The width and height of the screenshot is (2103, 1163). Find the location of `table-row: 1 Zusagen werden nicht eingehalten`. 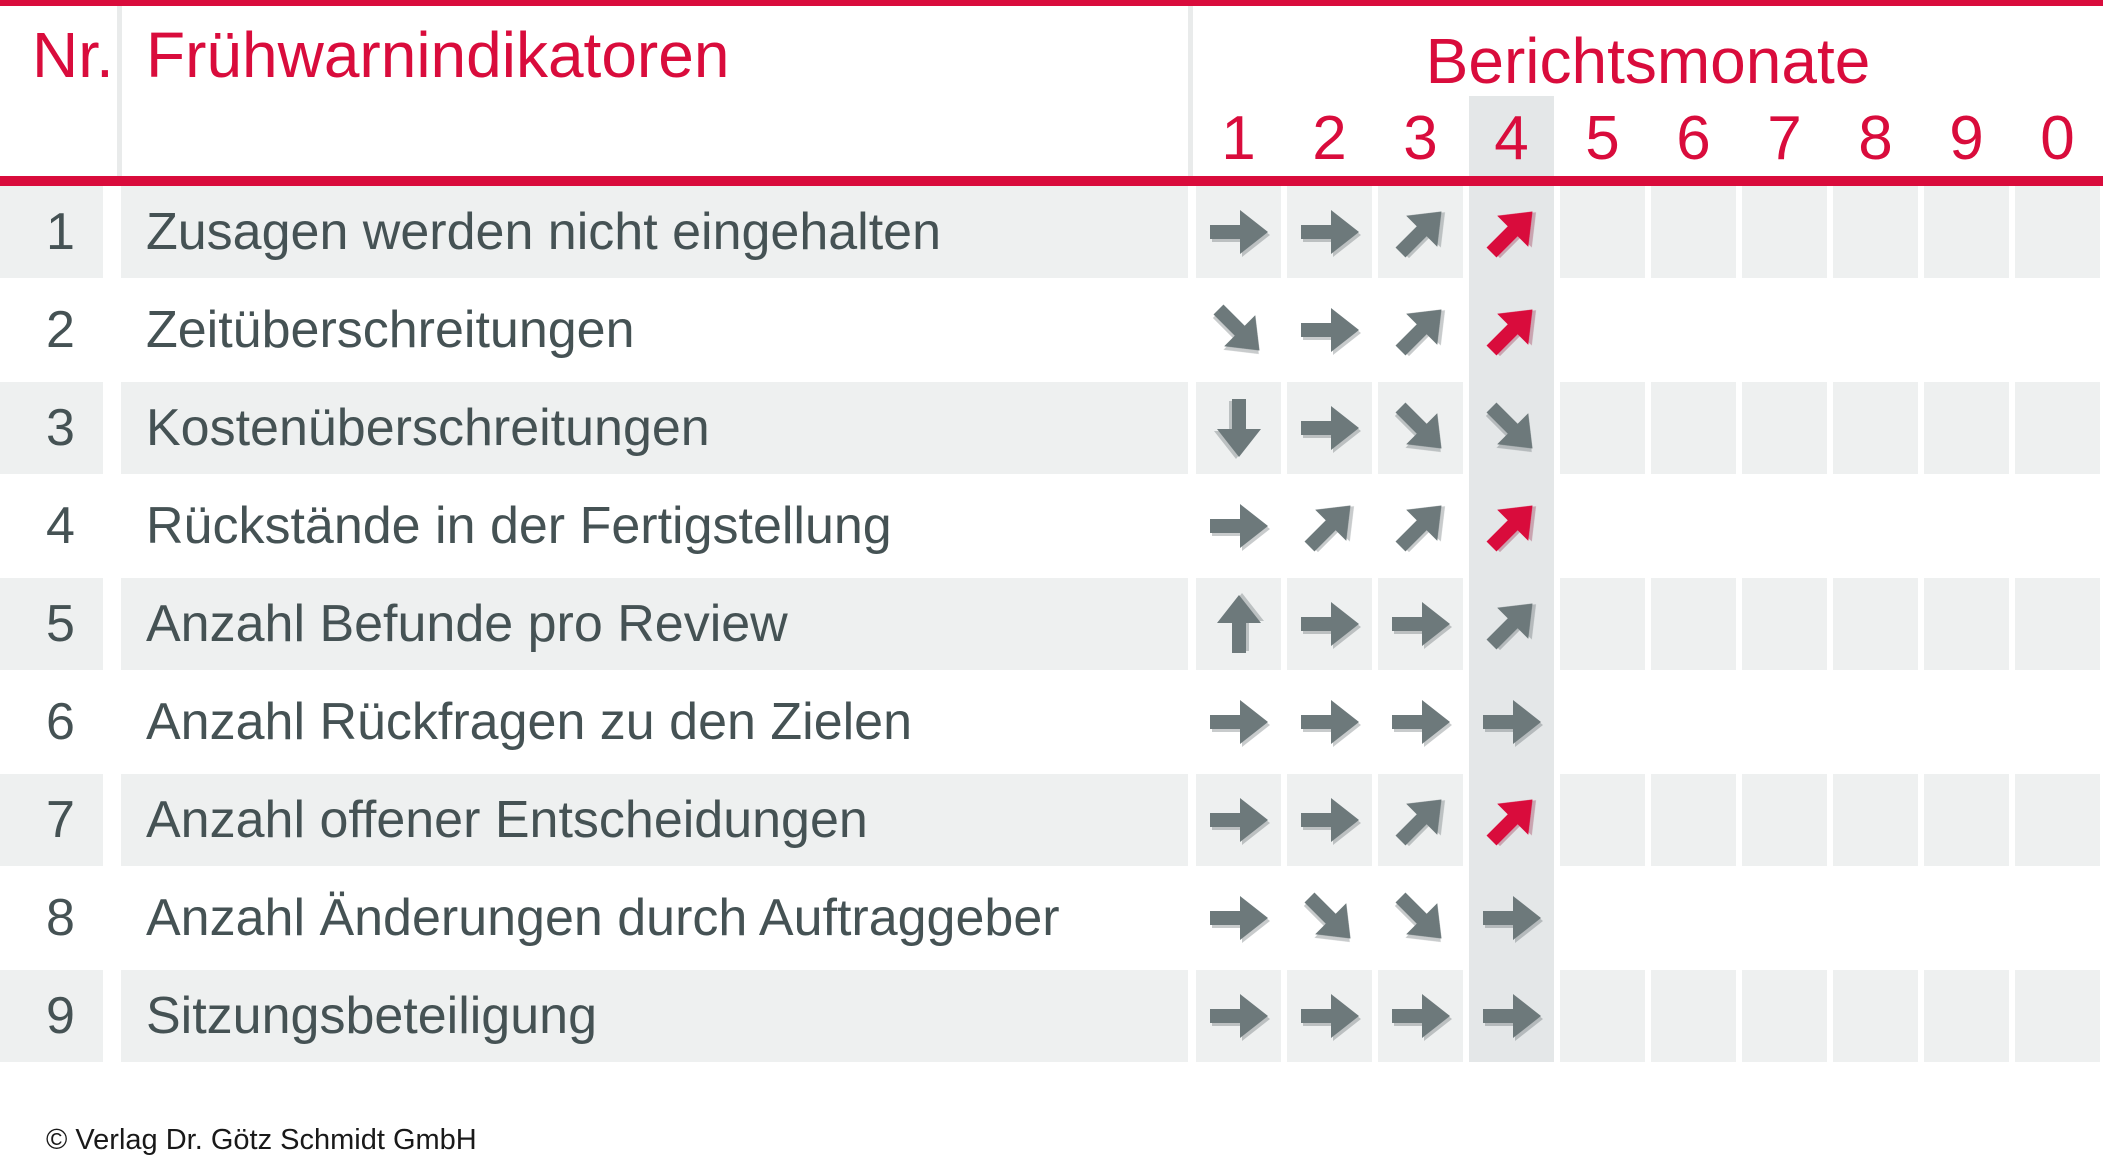

table-row: 1 Zusagen werden nicht eingehalten is located at coordinates (1051, 232).